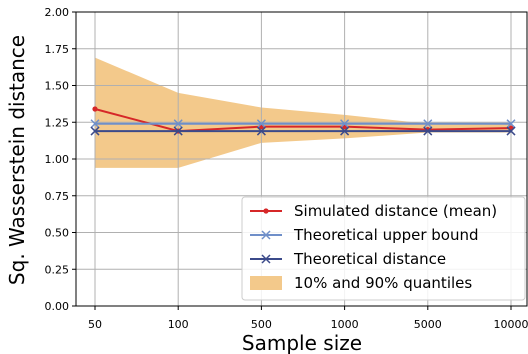 This screenshot has width=528, height=354. Describe the element at coordinates (57, 306) in the screenshot. I see `y-tick-label: 0.00` at that location.